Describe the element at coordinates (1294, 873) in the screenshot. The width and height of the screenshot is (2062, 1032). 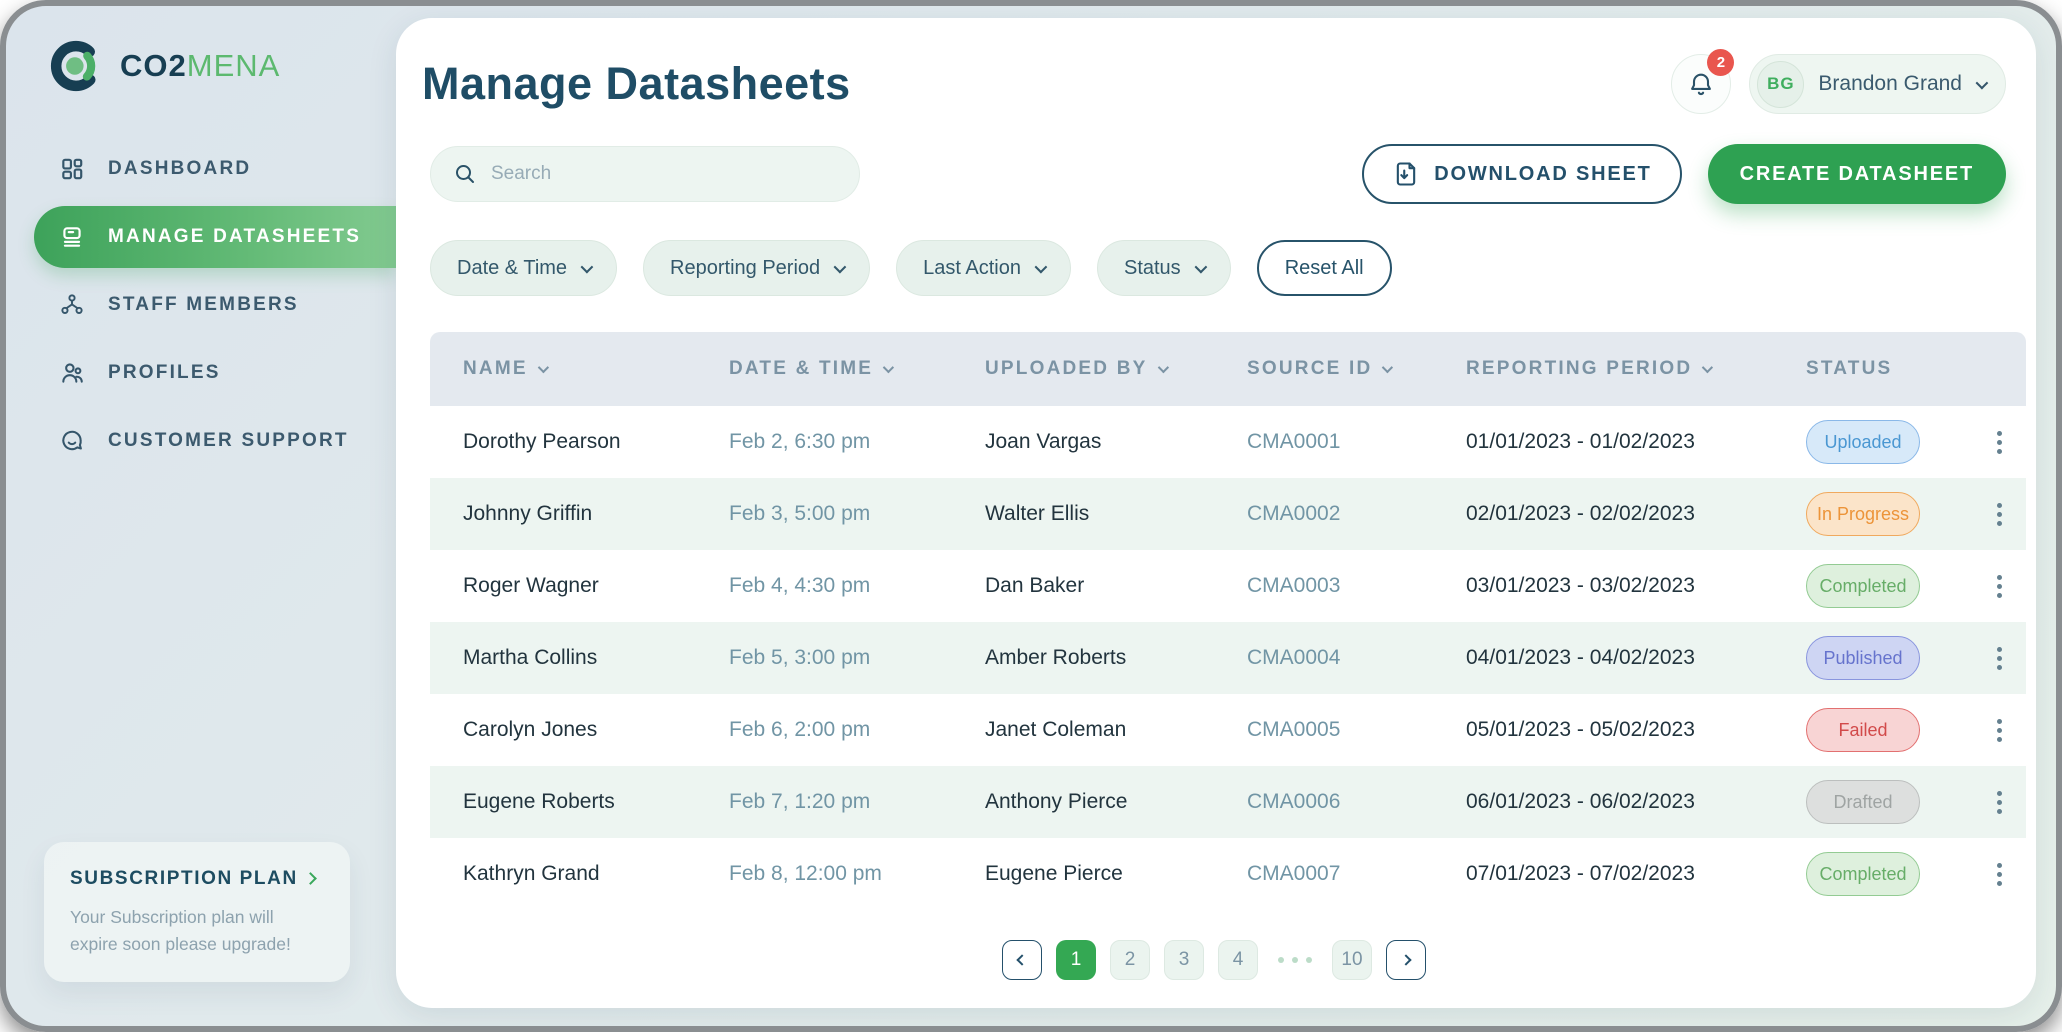
I see `cell-source-id: CMA0007` at that location.